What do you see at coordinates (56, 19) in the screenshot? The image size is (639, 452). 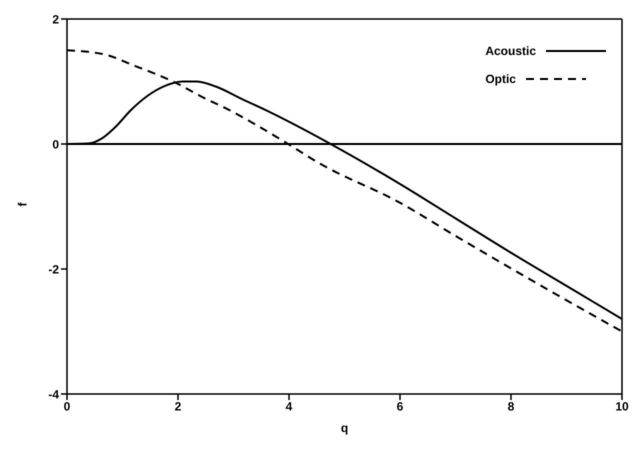 I see `y-tick-label: 2` at bounding box center [56, 19].